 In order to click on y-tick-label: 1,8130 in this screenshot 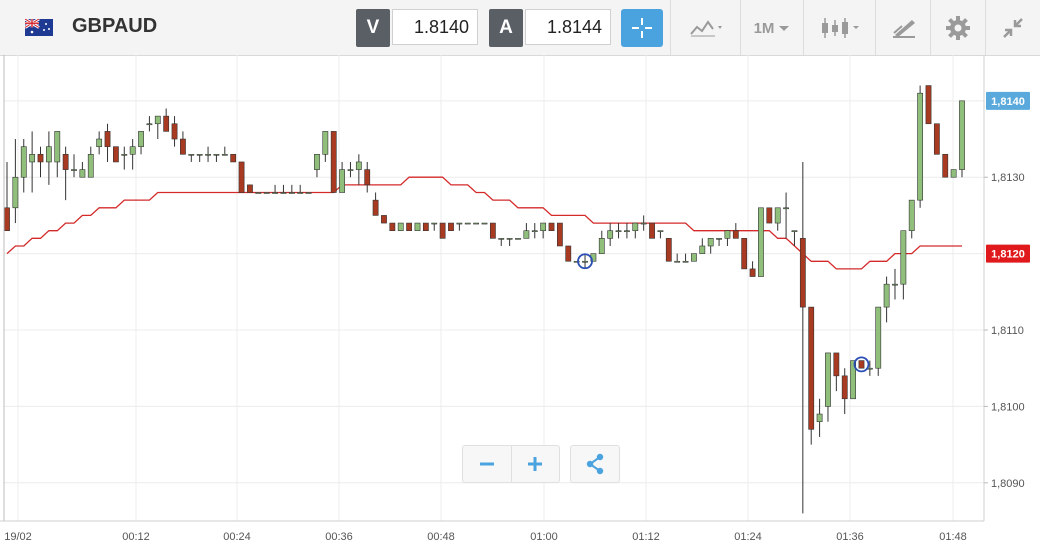, I will do `click(1008, 178)`.